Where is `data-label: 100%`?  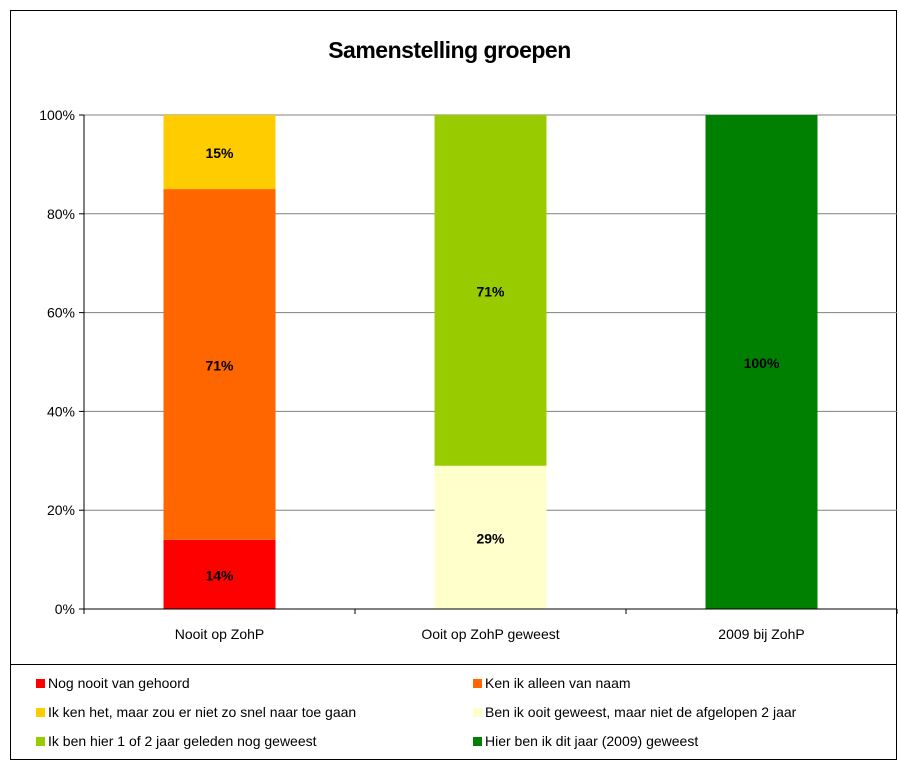
data-label: 100% is located at coordinates (762, 363).